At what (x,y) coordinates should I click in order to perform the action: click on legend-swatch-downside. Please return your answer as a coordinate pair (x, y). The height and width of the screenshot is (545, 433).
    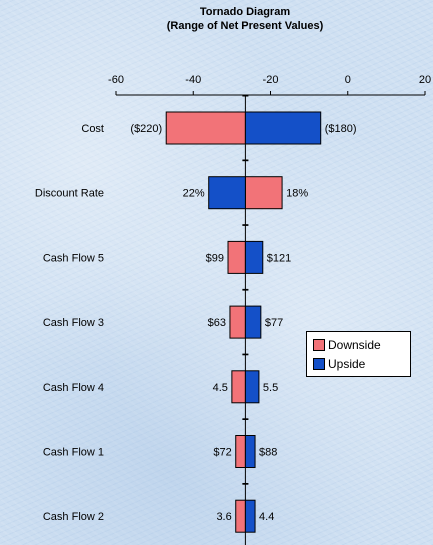
    Looking at the image, I should click on (319, 344).